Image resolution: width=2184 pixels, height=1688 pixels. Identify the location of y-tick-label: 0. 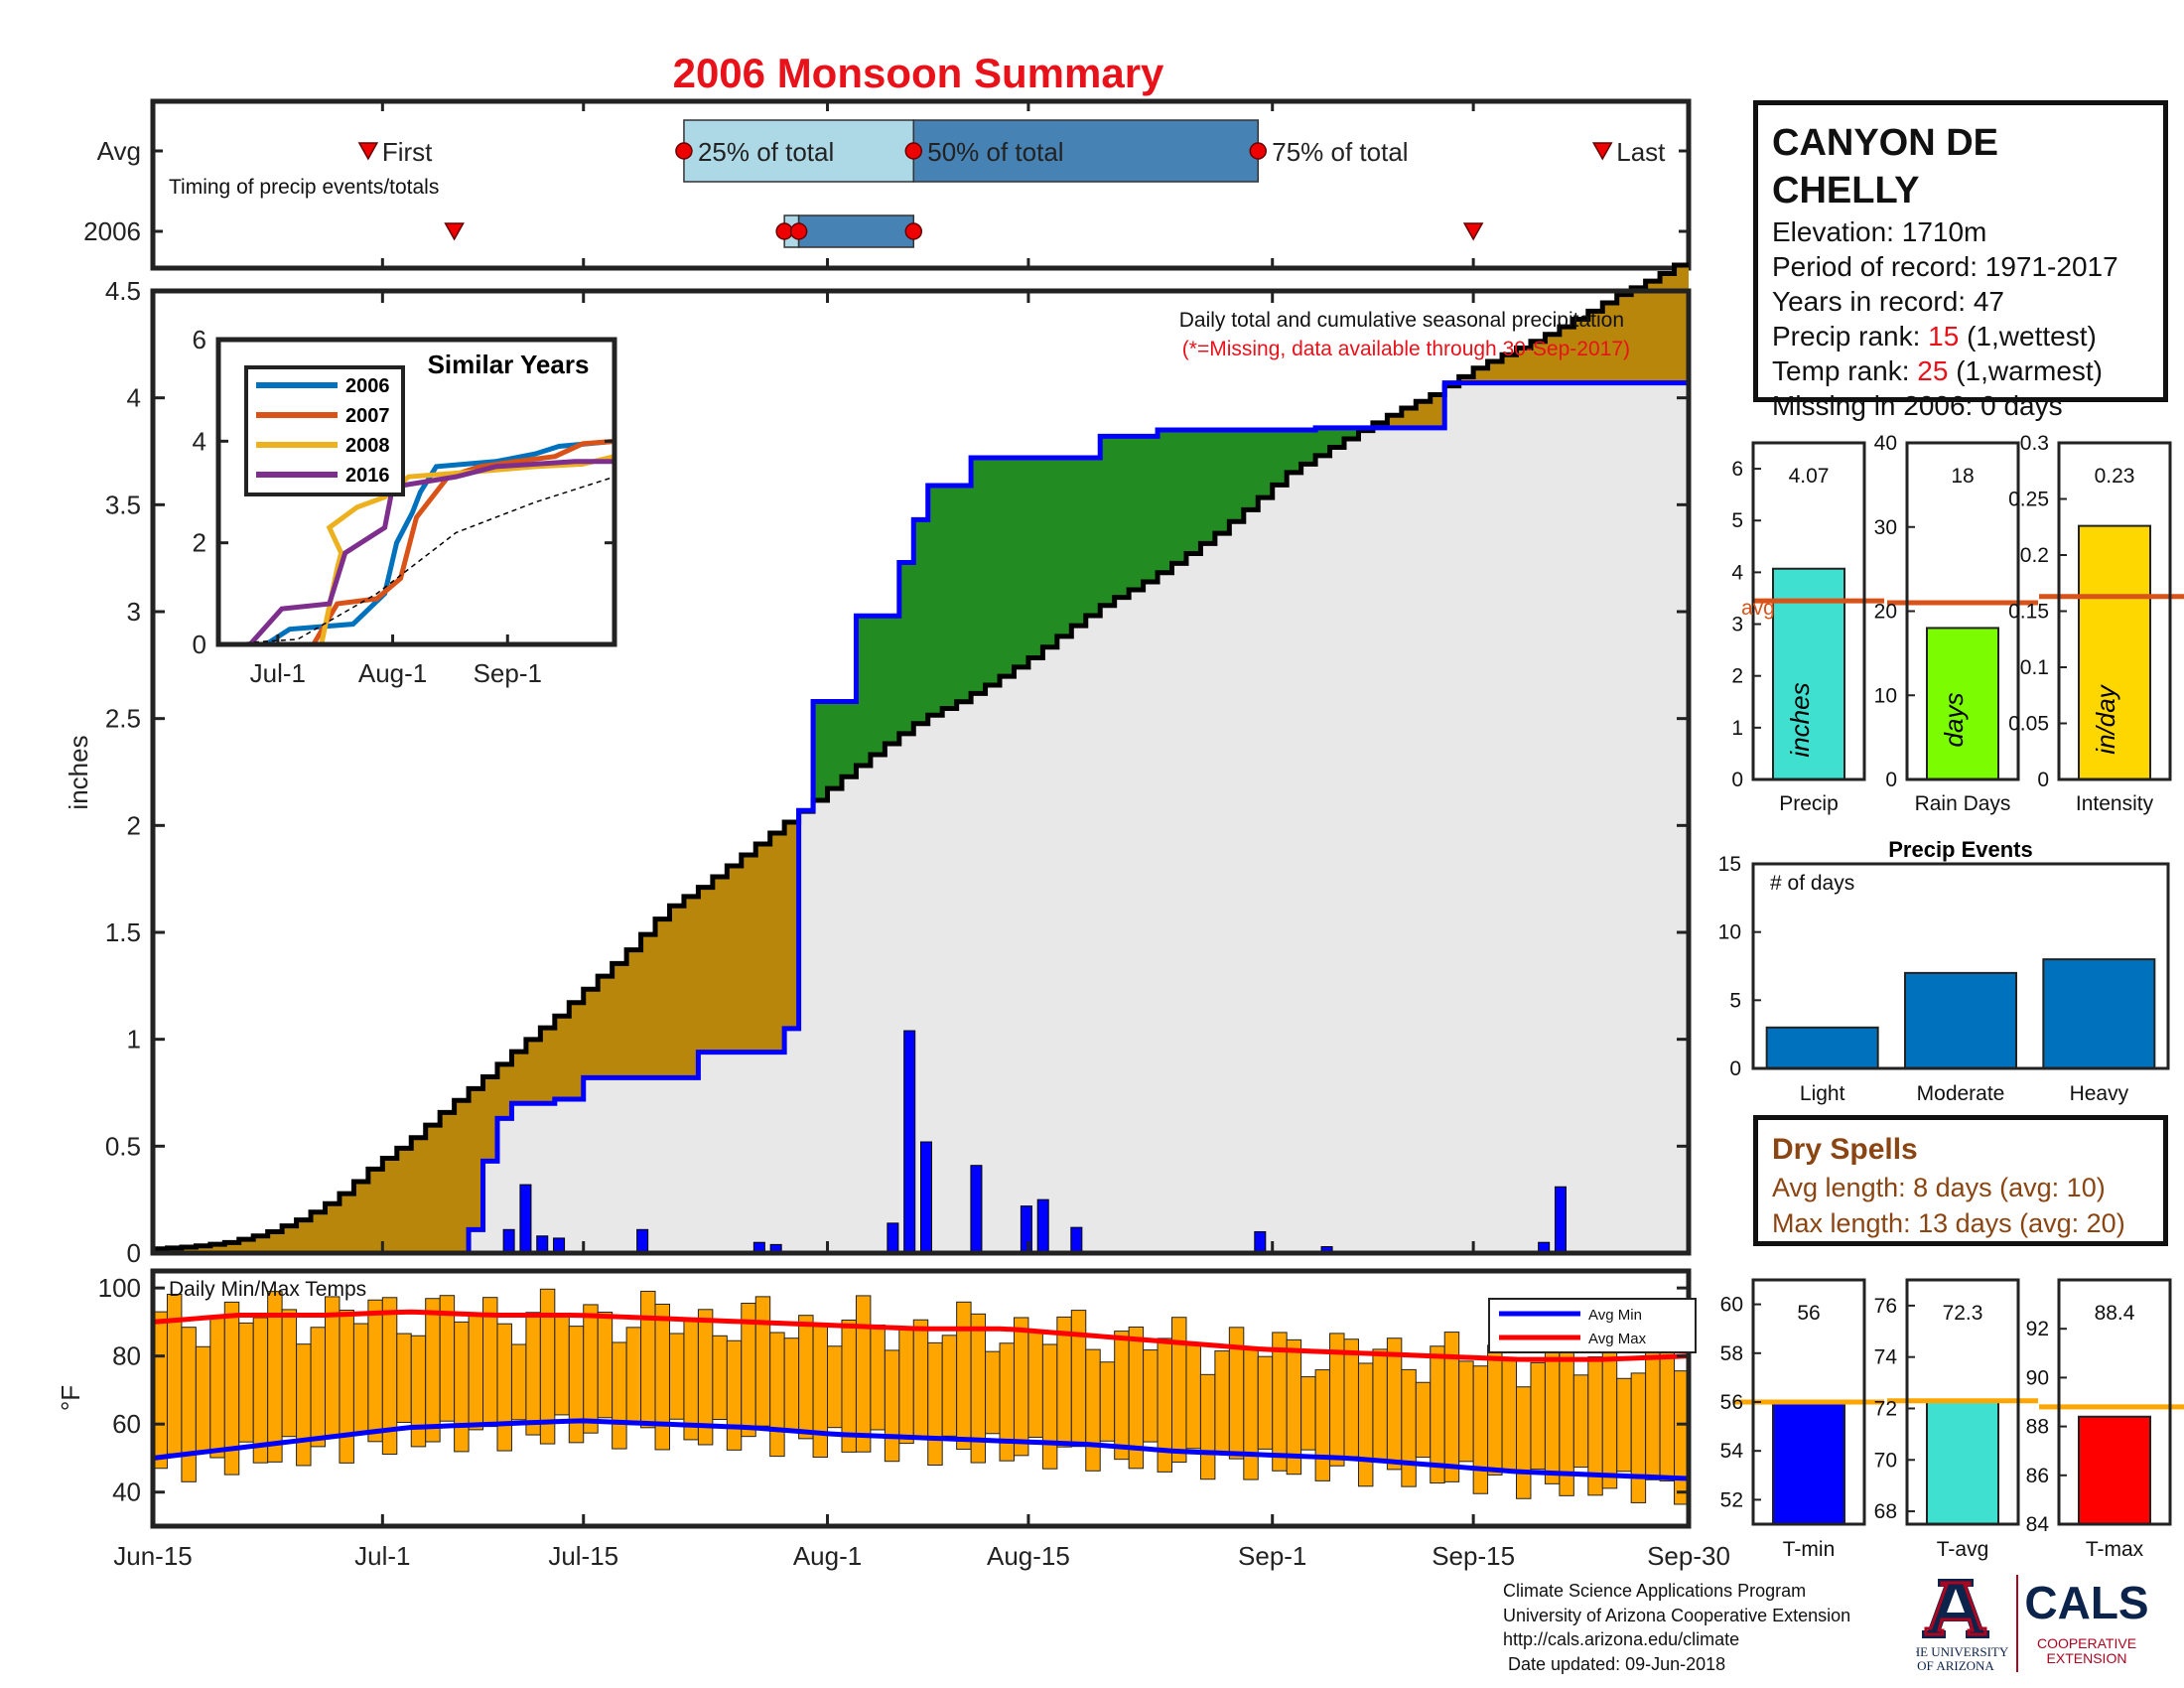
(134, 1253).